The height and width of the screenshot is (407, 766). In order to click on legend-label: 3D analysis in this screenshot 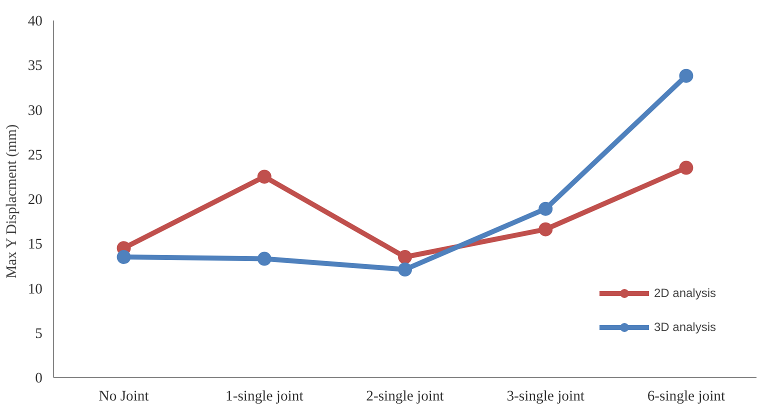, I will do `click(685, 327)`.